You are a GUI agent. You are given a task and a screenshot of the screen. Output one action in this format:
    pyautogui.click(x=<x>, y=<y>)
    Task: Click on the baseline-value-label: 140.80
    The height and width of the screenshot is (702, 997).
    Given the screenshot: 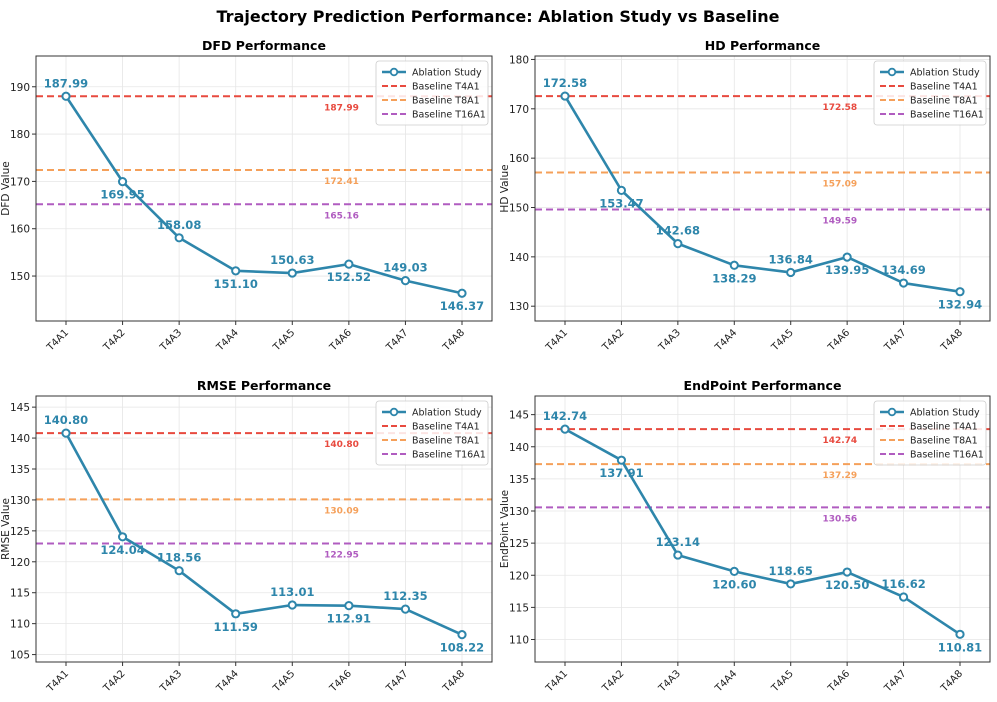 What is the action you would take?
    pyautogui.click(x=341, y=445)
    